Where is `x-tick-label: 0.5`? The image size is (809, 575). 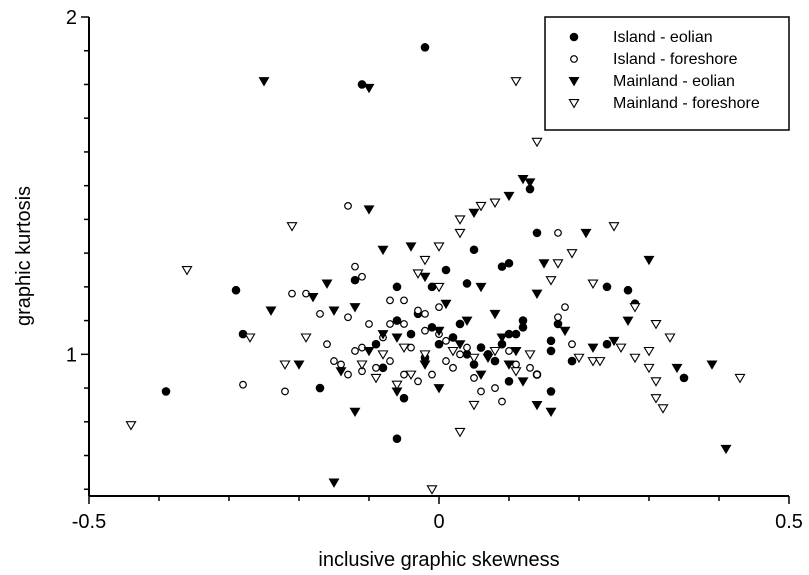 x-tick-label: 0.5 is located at coordinates (789, 522).